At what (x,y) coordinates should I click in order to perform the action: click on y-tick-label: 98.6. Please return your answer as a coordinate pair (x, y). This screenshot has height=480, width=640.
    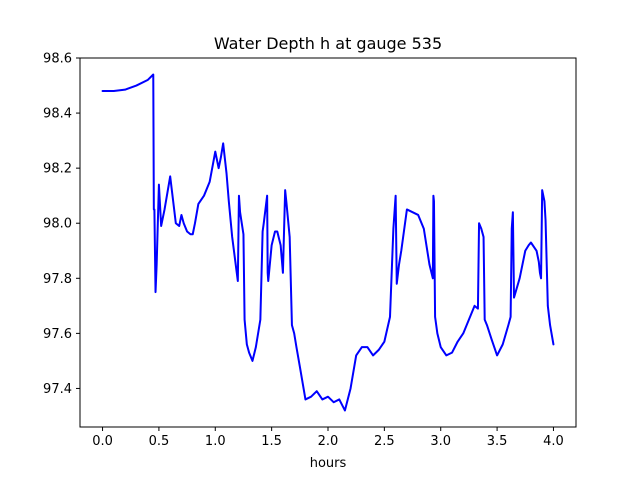
    Looking at the image, I should click on (57, 59).